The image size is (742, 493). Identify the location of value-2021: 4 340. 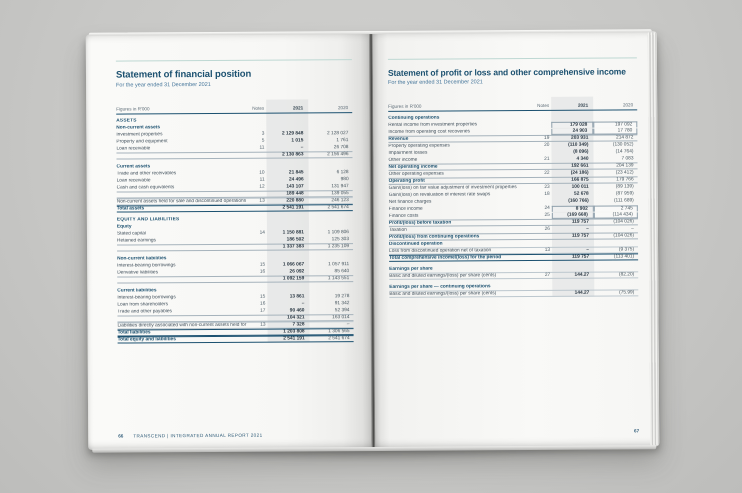
(582, 159).